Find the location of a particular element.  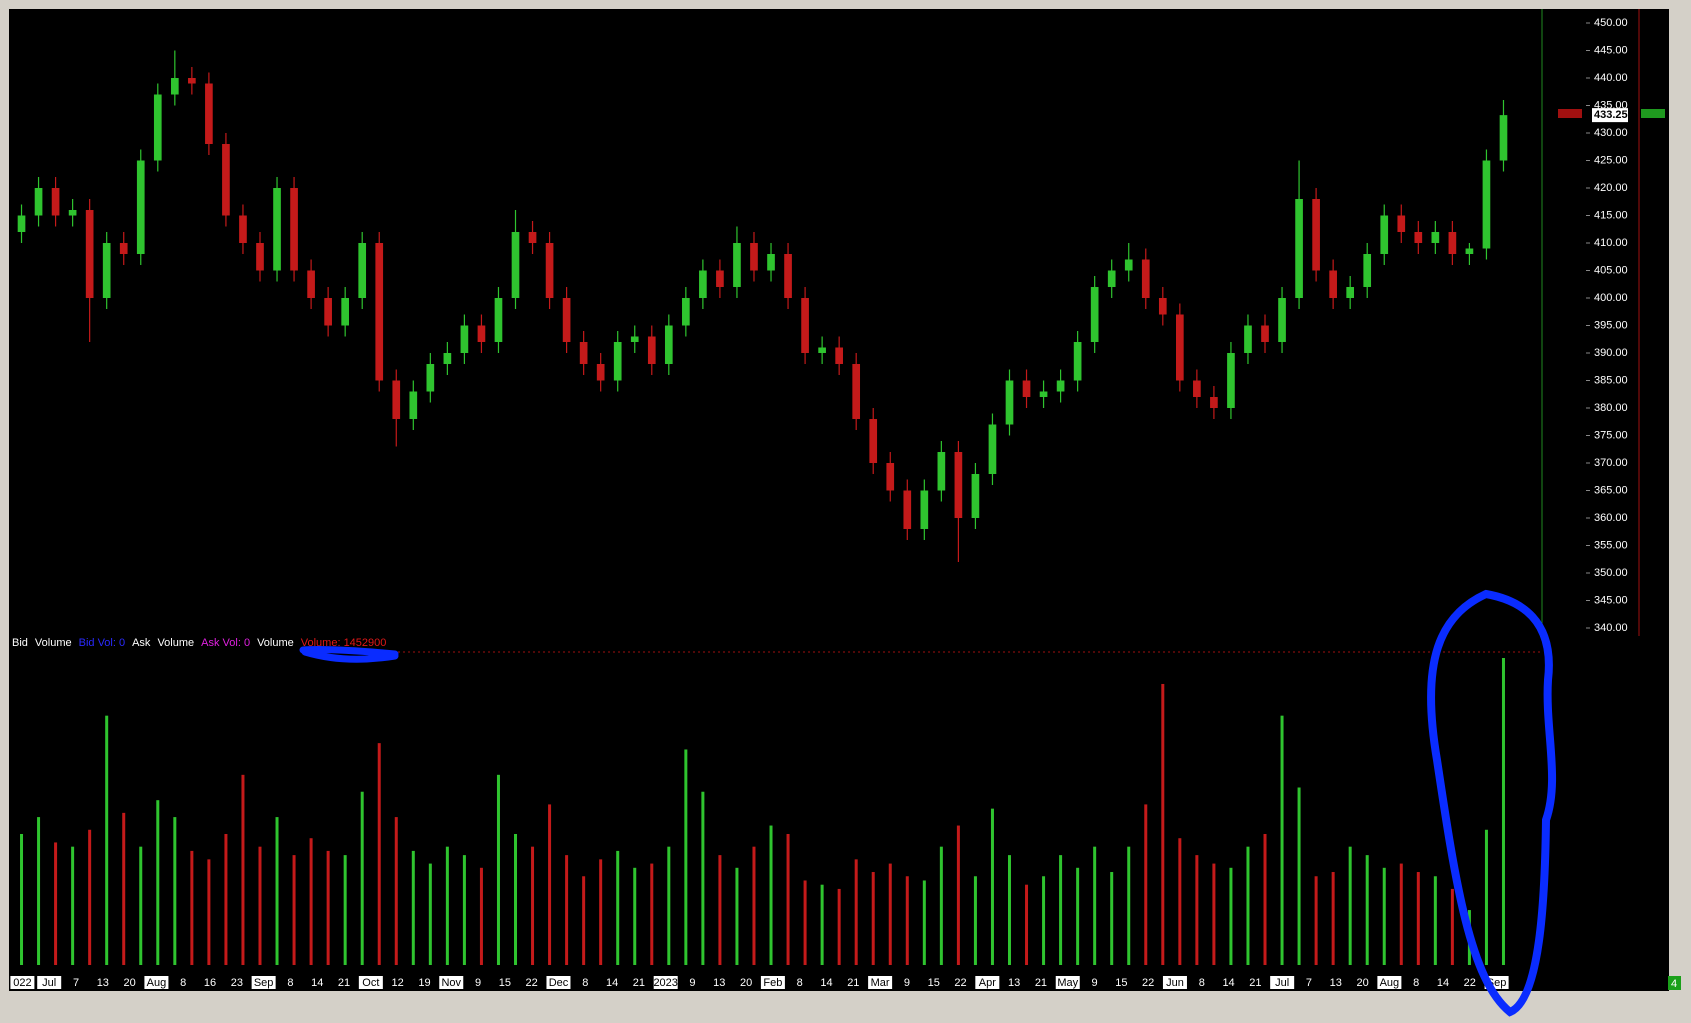

x-tick-label: 9 is located at coordinates (907, 983).